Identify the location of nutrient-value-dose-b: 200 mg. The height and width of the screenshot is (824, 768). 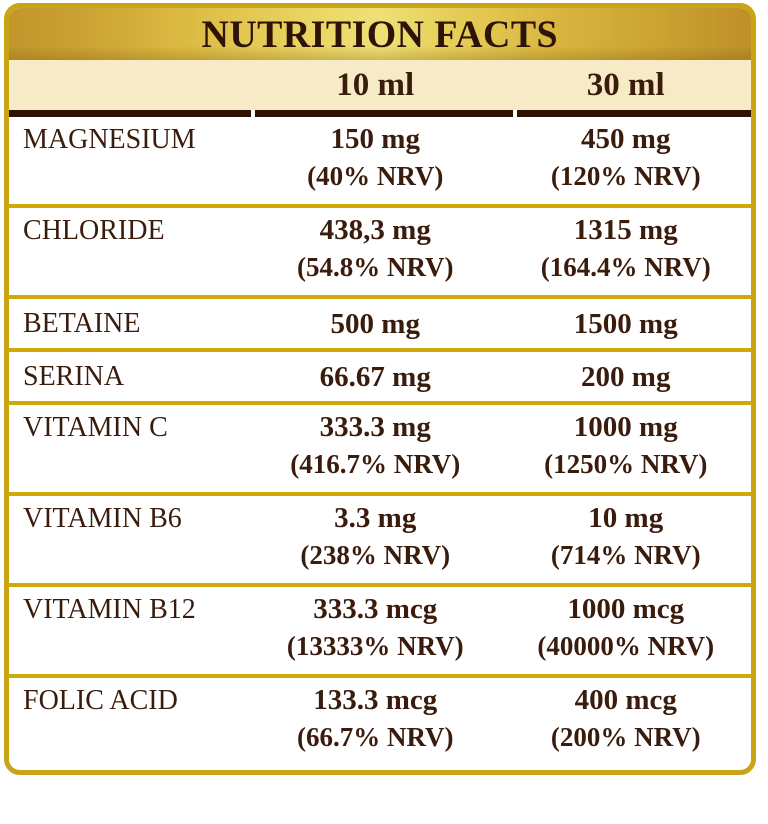
(626, 372).